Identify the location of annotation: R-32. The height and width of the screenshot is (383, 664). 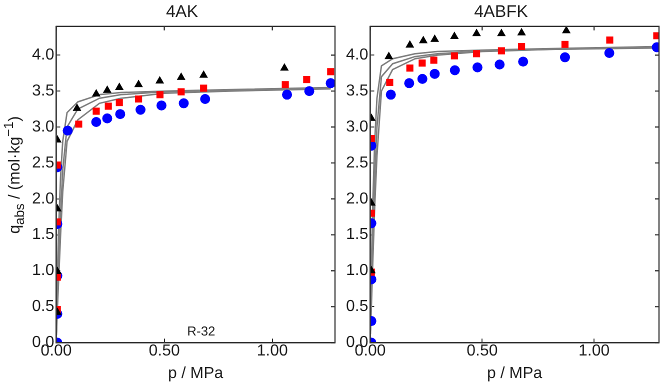
(201, 331).